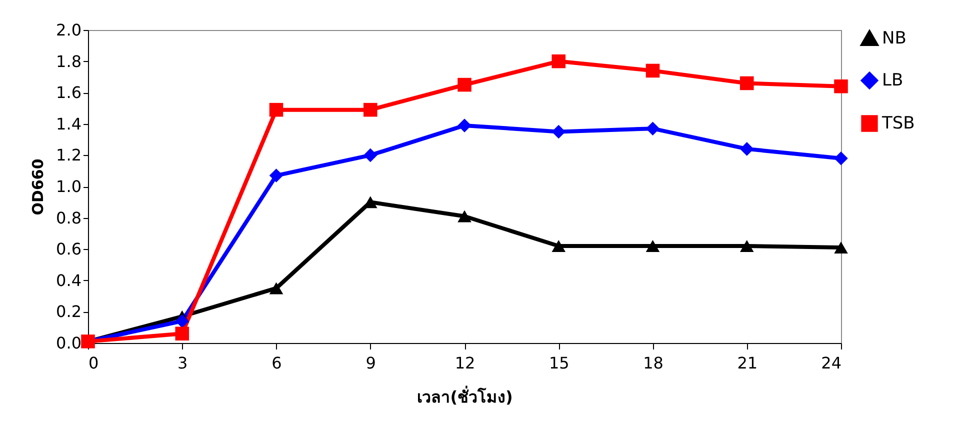  Describe the element at coordinates (183, 363) in the screenshot. I see `x-tick-label: 3` at that location.